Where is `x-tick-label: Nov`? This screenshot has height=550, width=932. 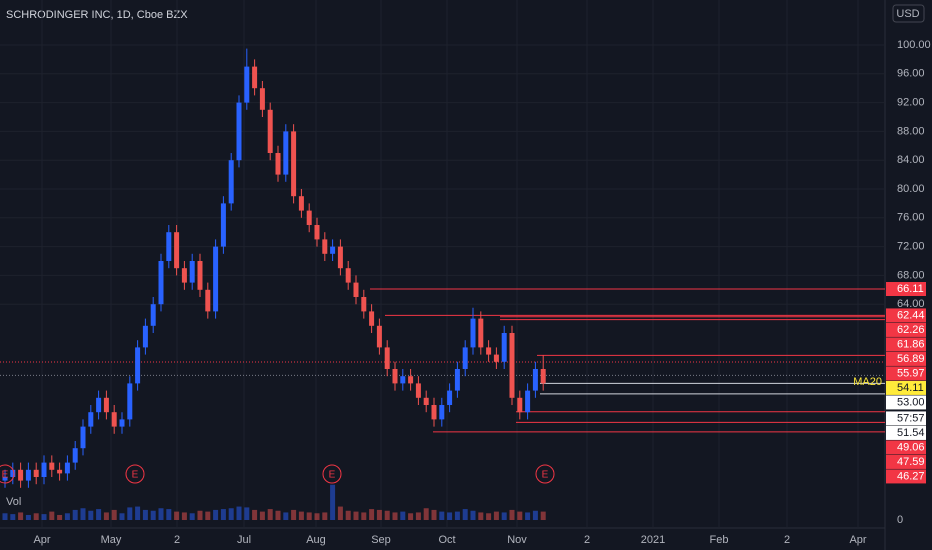 x-tick-label: Nov is located at coordinates (517, 540).